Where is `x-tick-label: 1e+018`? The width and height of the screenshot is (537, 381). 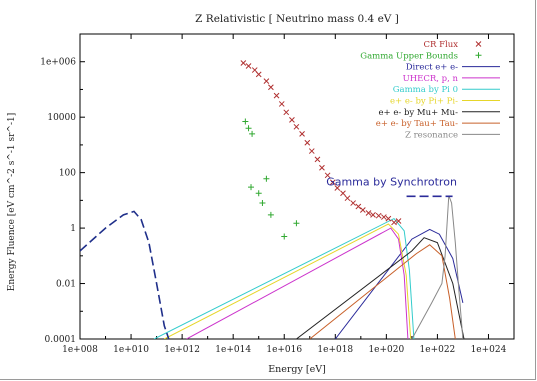 x-tick-label: 1e+018 is located at coordinates (335, 350).